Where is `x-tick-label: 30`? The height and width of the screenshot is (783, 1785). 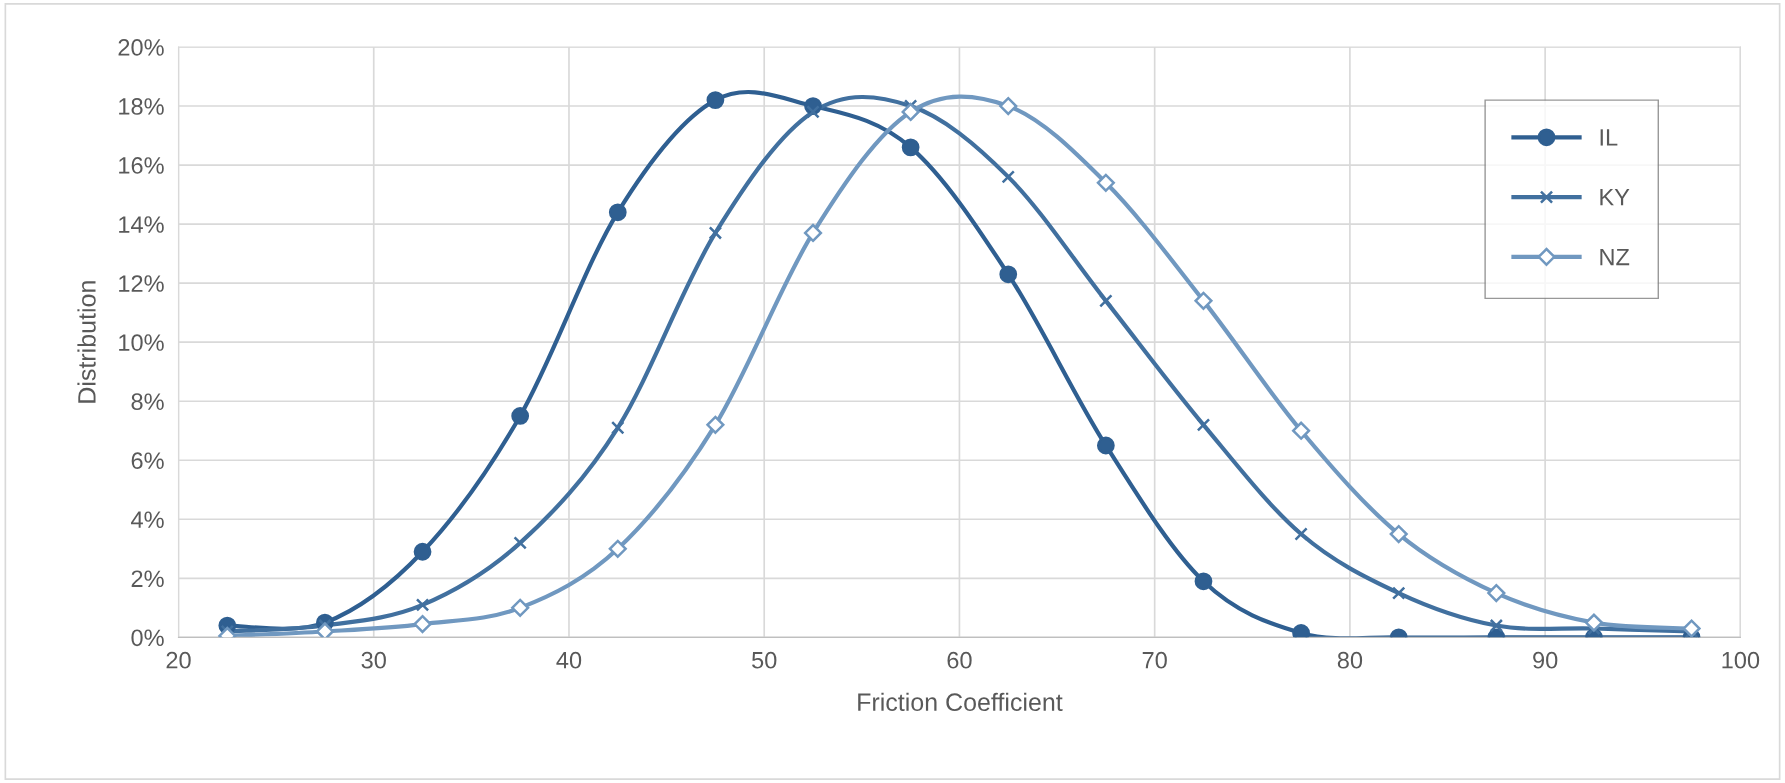 x-tick-label: 30 is located at coordinates (373, 660).